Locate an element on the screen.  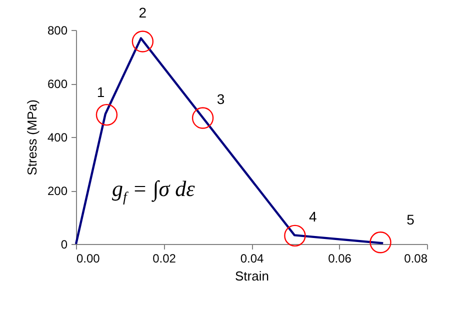
annotation: 1 is located at coordinates (100, 92).